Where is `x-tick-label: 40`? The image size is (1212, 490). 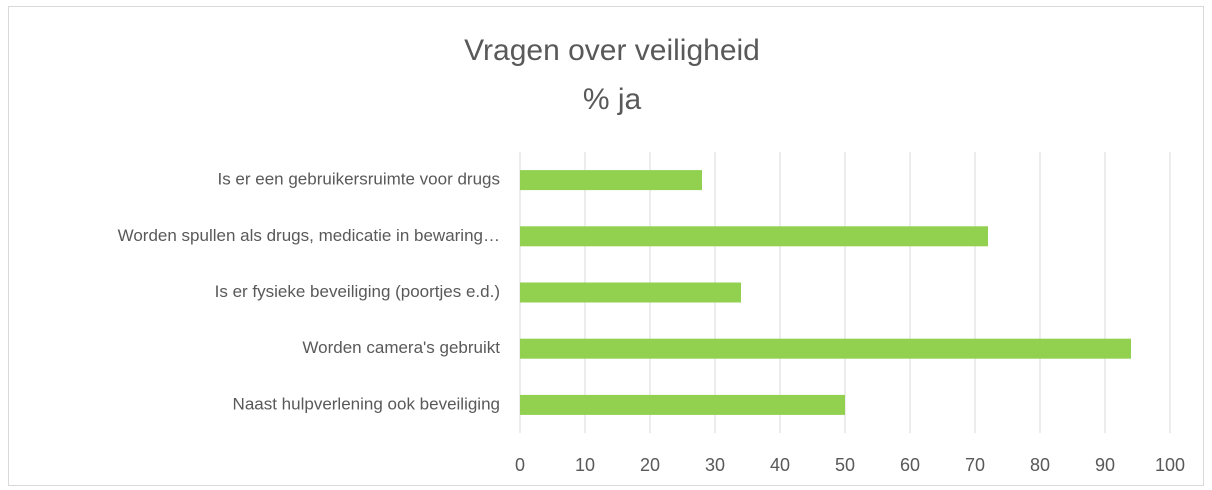
x-tick-label: 40 is located at coordinates (780, 465).